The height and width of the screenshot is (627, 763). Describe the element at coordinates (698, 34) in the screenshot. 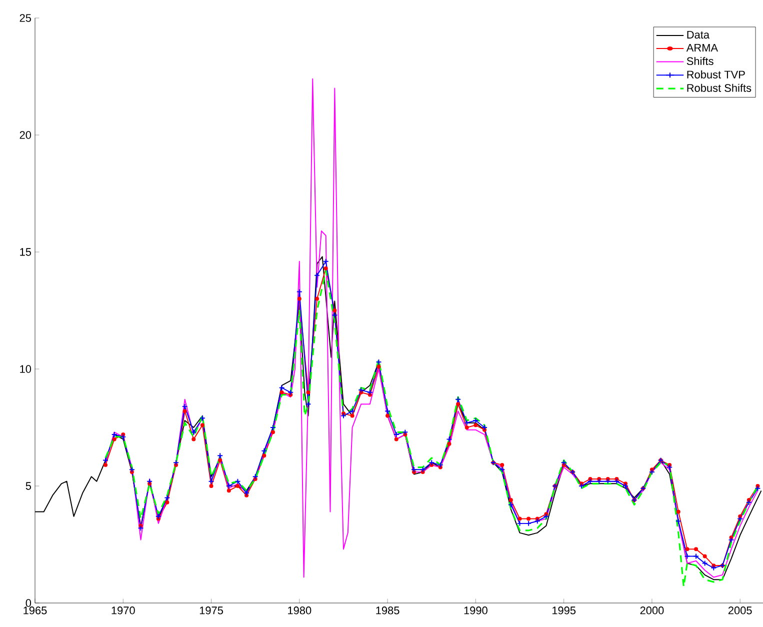

I see `legend-label: Data` at that location.